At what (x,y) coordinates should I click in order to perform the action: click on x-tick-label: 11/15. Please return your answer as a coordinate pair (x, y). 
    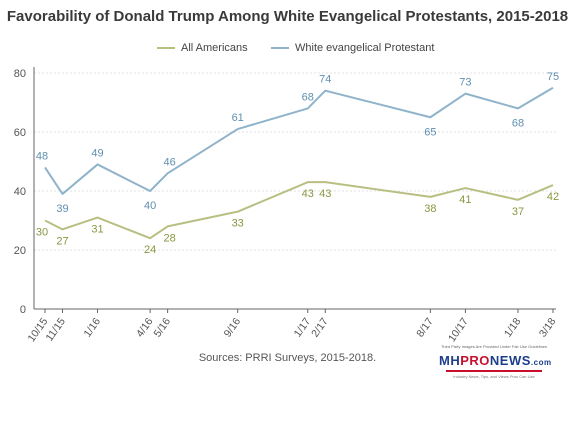
    Looking at the image, I should click on (56, 330).